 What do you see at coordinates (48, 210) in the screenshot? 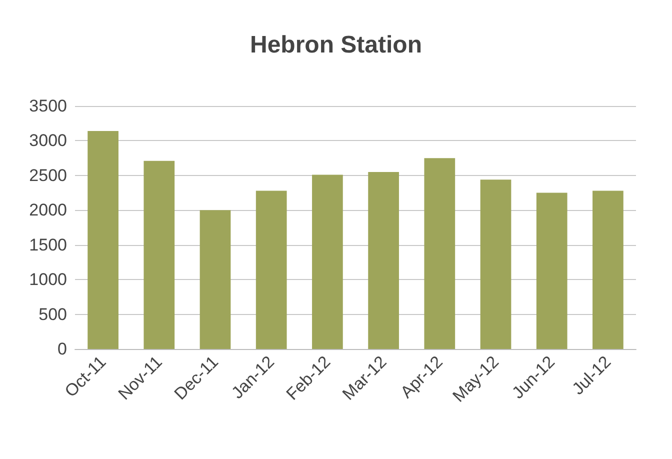
I see `y-tick-label: 2000` at bounding box center [48, 210].